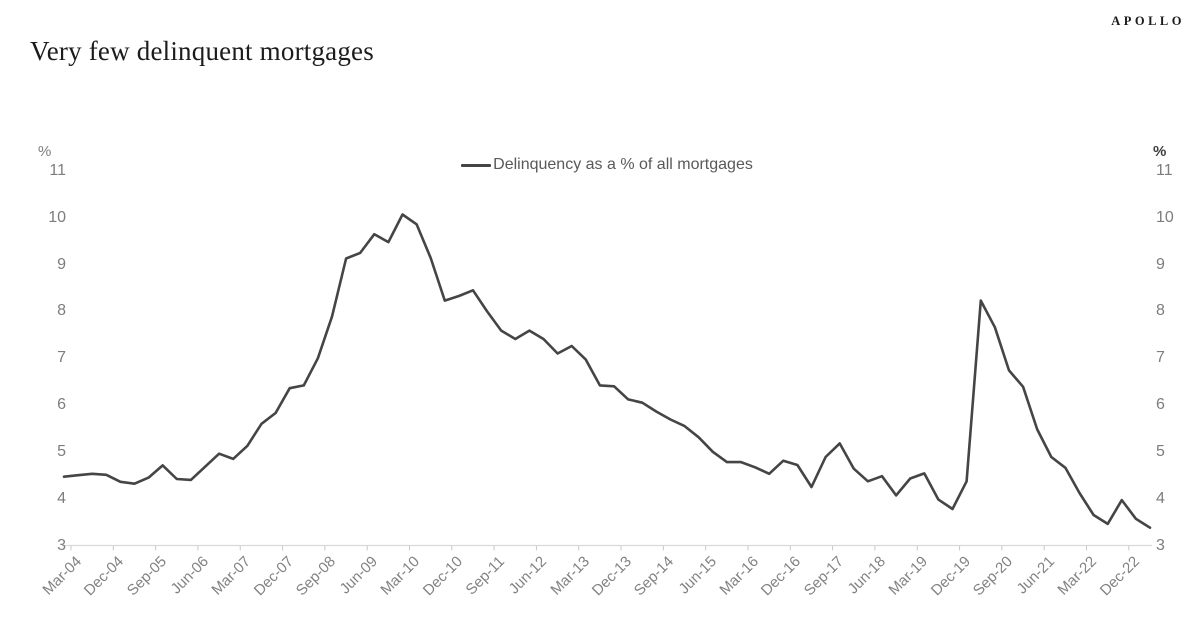 This screenshot has height=621, width=1199. What do you see at coordinates (1165, 217) in the screenshot?
I see `right-y-tick-label: 10` at bounding box center [1165, 217].